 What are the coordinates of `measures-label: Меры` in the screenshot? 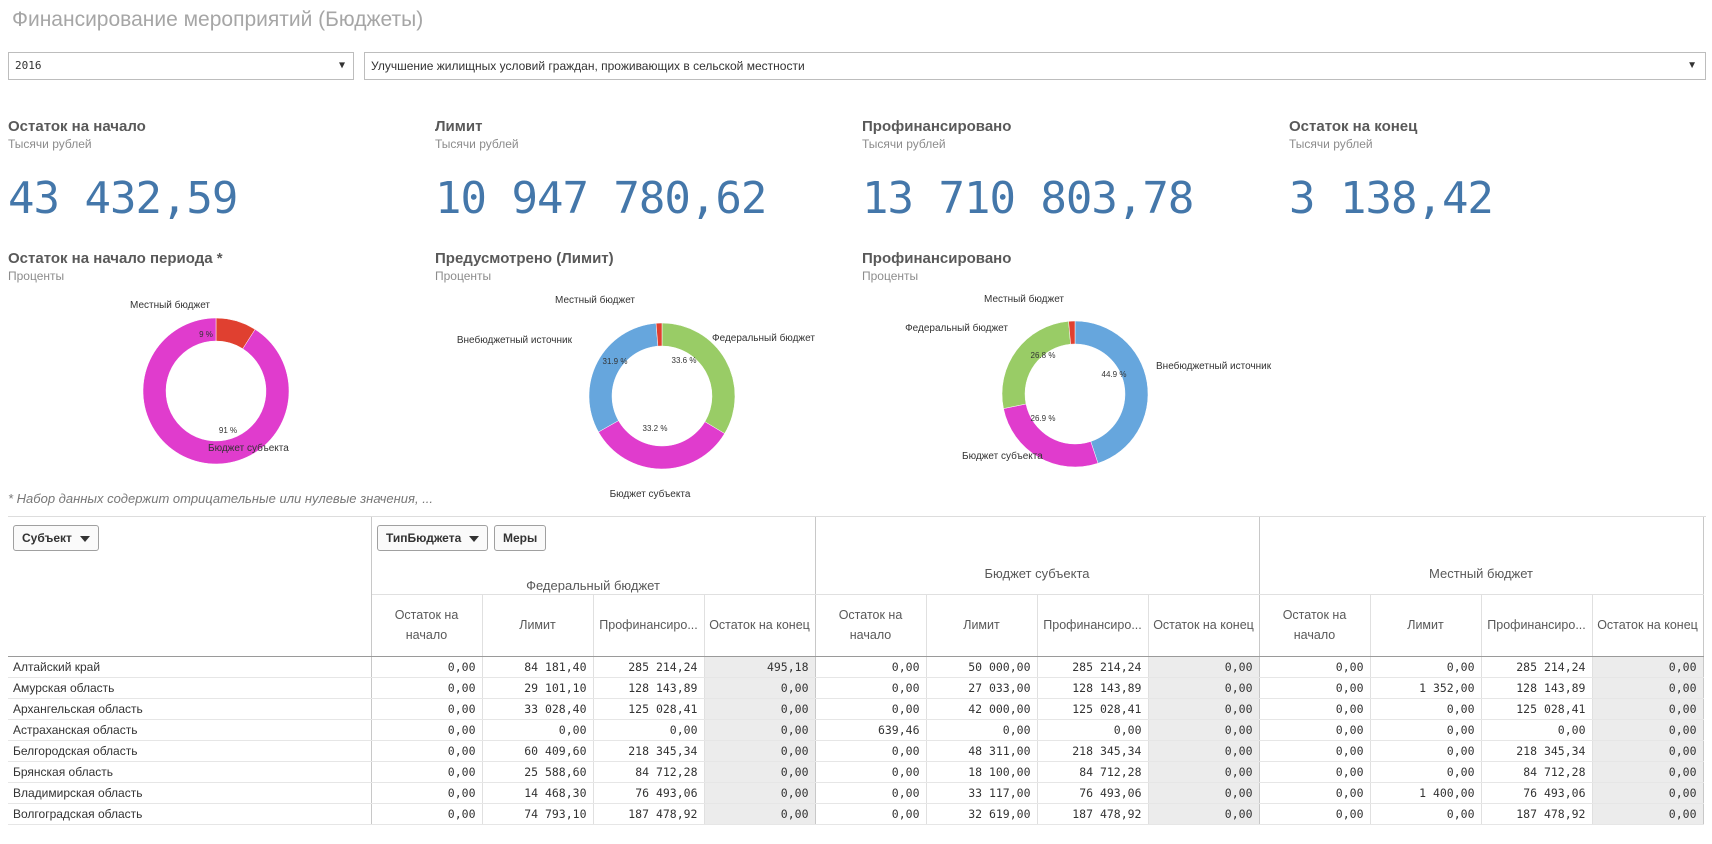 It's located at (520, 538).